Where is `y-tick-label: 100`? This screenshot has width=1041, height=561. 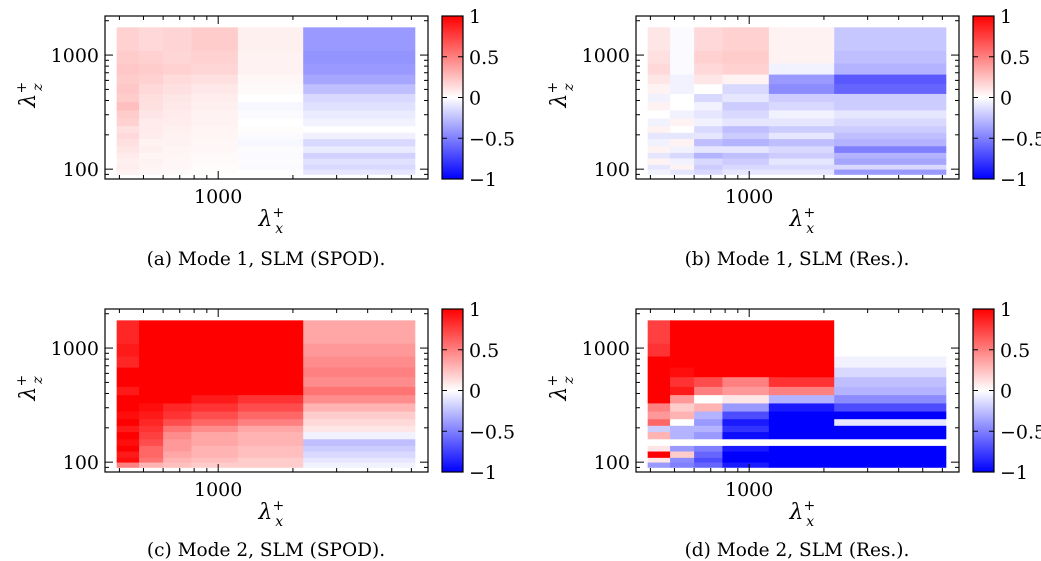 y-tick-label: 100 is located at coordinates (81, 170).